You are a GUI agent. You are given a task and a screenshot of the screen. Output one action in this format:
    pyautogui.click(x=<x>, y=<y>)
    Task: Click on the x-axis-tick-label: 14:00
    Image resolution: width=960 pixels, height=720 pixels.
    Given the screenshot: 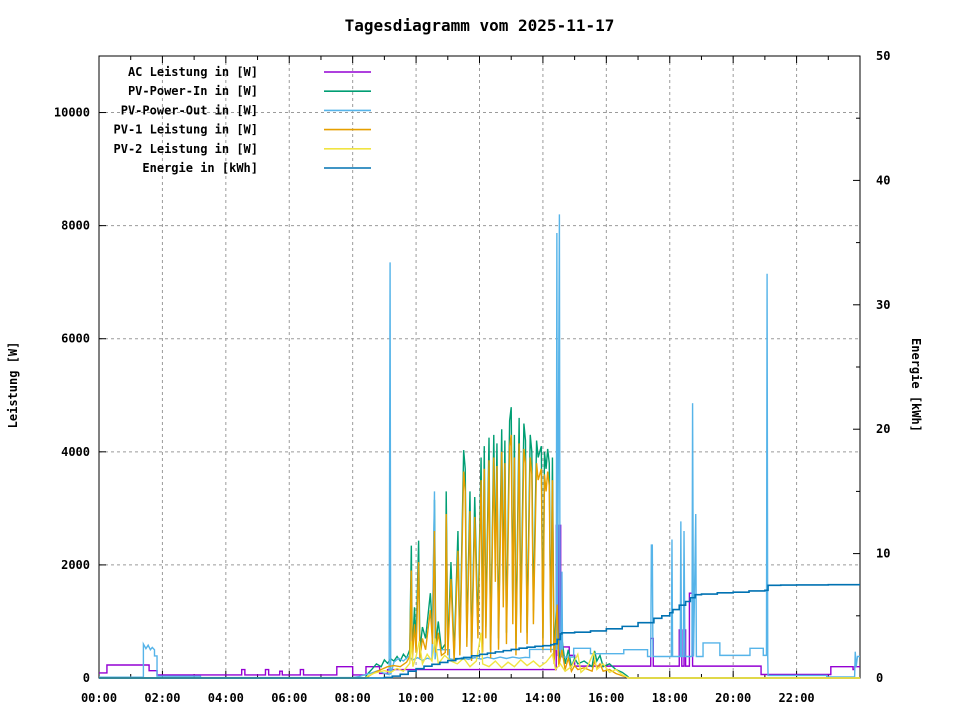 What is the action you would take?
    pyautogui.click(x=543, y=698)
    